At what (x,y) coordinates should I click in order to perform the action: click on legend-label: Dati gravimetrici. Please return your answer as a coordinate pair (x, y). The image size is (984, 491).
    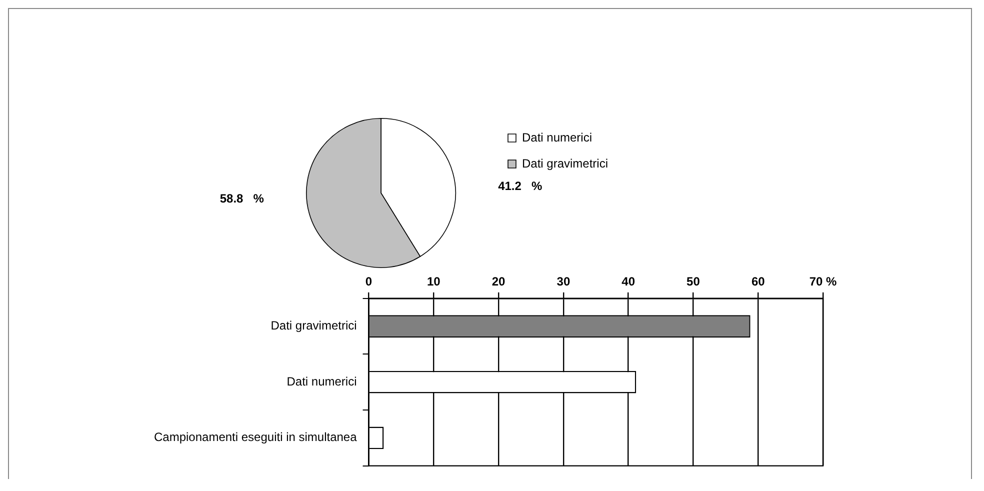
    Looking at the image, I should click on (565, 163).